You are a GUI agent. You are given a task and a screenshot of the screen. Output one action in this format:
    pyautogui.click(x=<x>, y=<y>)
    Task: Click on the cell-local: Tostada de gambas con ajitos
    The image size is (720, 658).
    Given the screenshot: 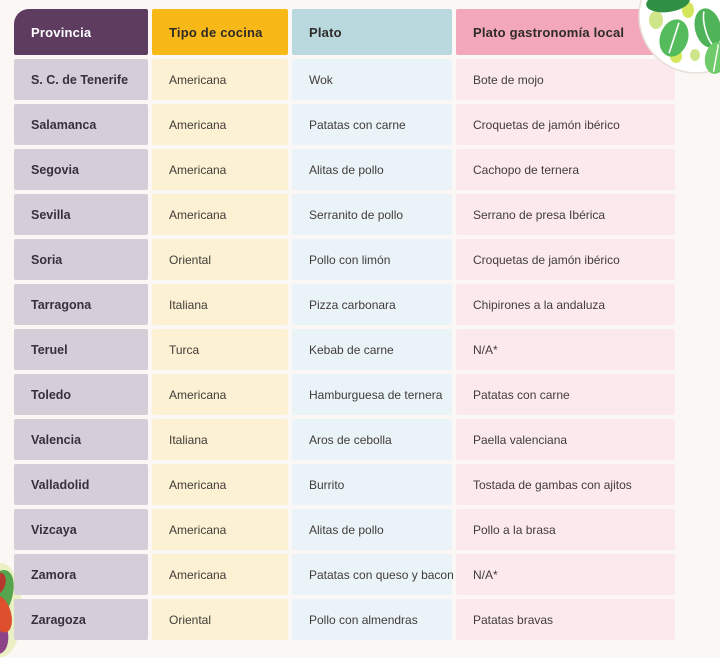 What is the action you would take?
    pyautogui.click(x=565, y=484)
    